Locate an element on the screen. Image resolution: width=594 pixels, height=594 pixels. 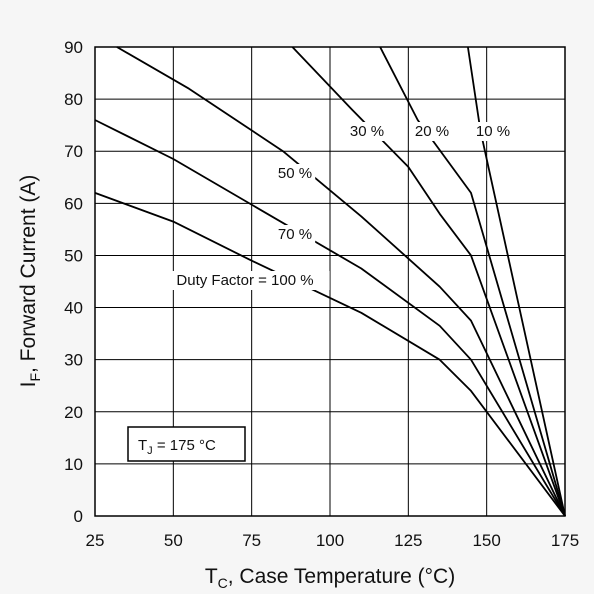
y-tick-label: 60 is located at coordinates (73, 203).